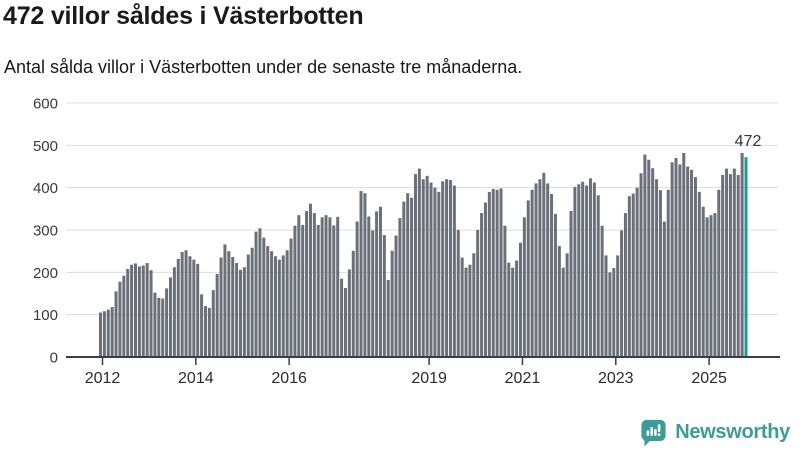  I want to click on y-axis-label: 200, so click(45, 273).